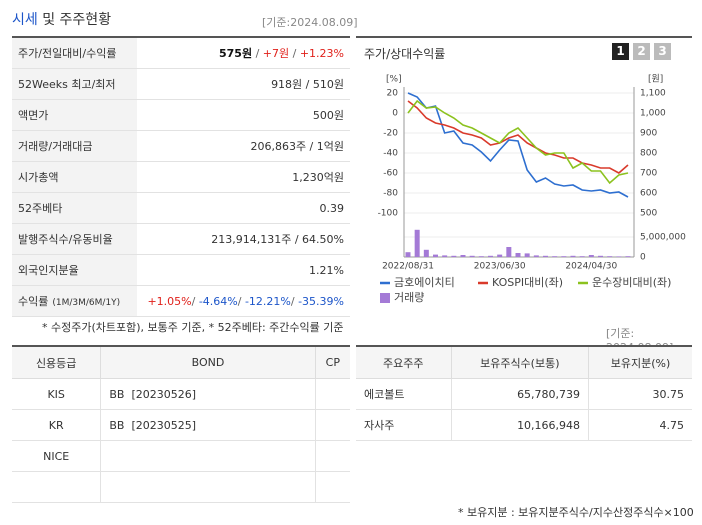  Describe the element at coordinates (55, 146) in the screenshot. I see `label-text: 거래량/거래대금` at that location.